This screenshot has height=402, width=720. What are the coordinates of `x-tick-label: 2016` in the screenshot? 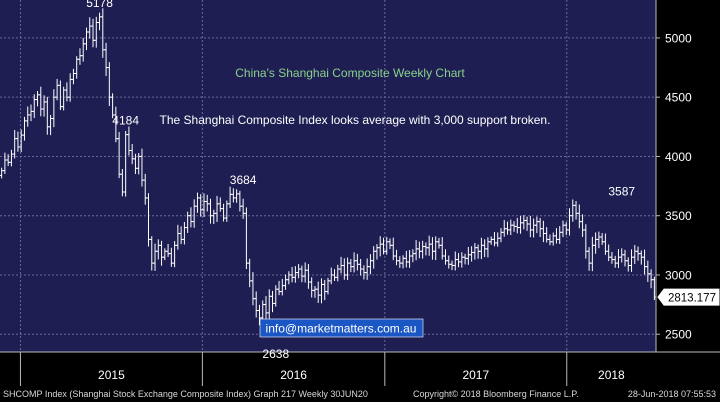 It's located at (293, 375).